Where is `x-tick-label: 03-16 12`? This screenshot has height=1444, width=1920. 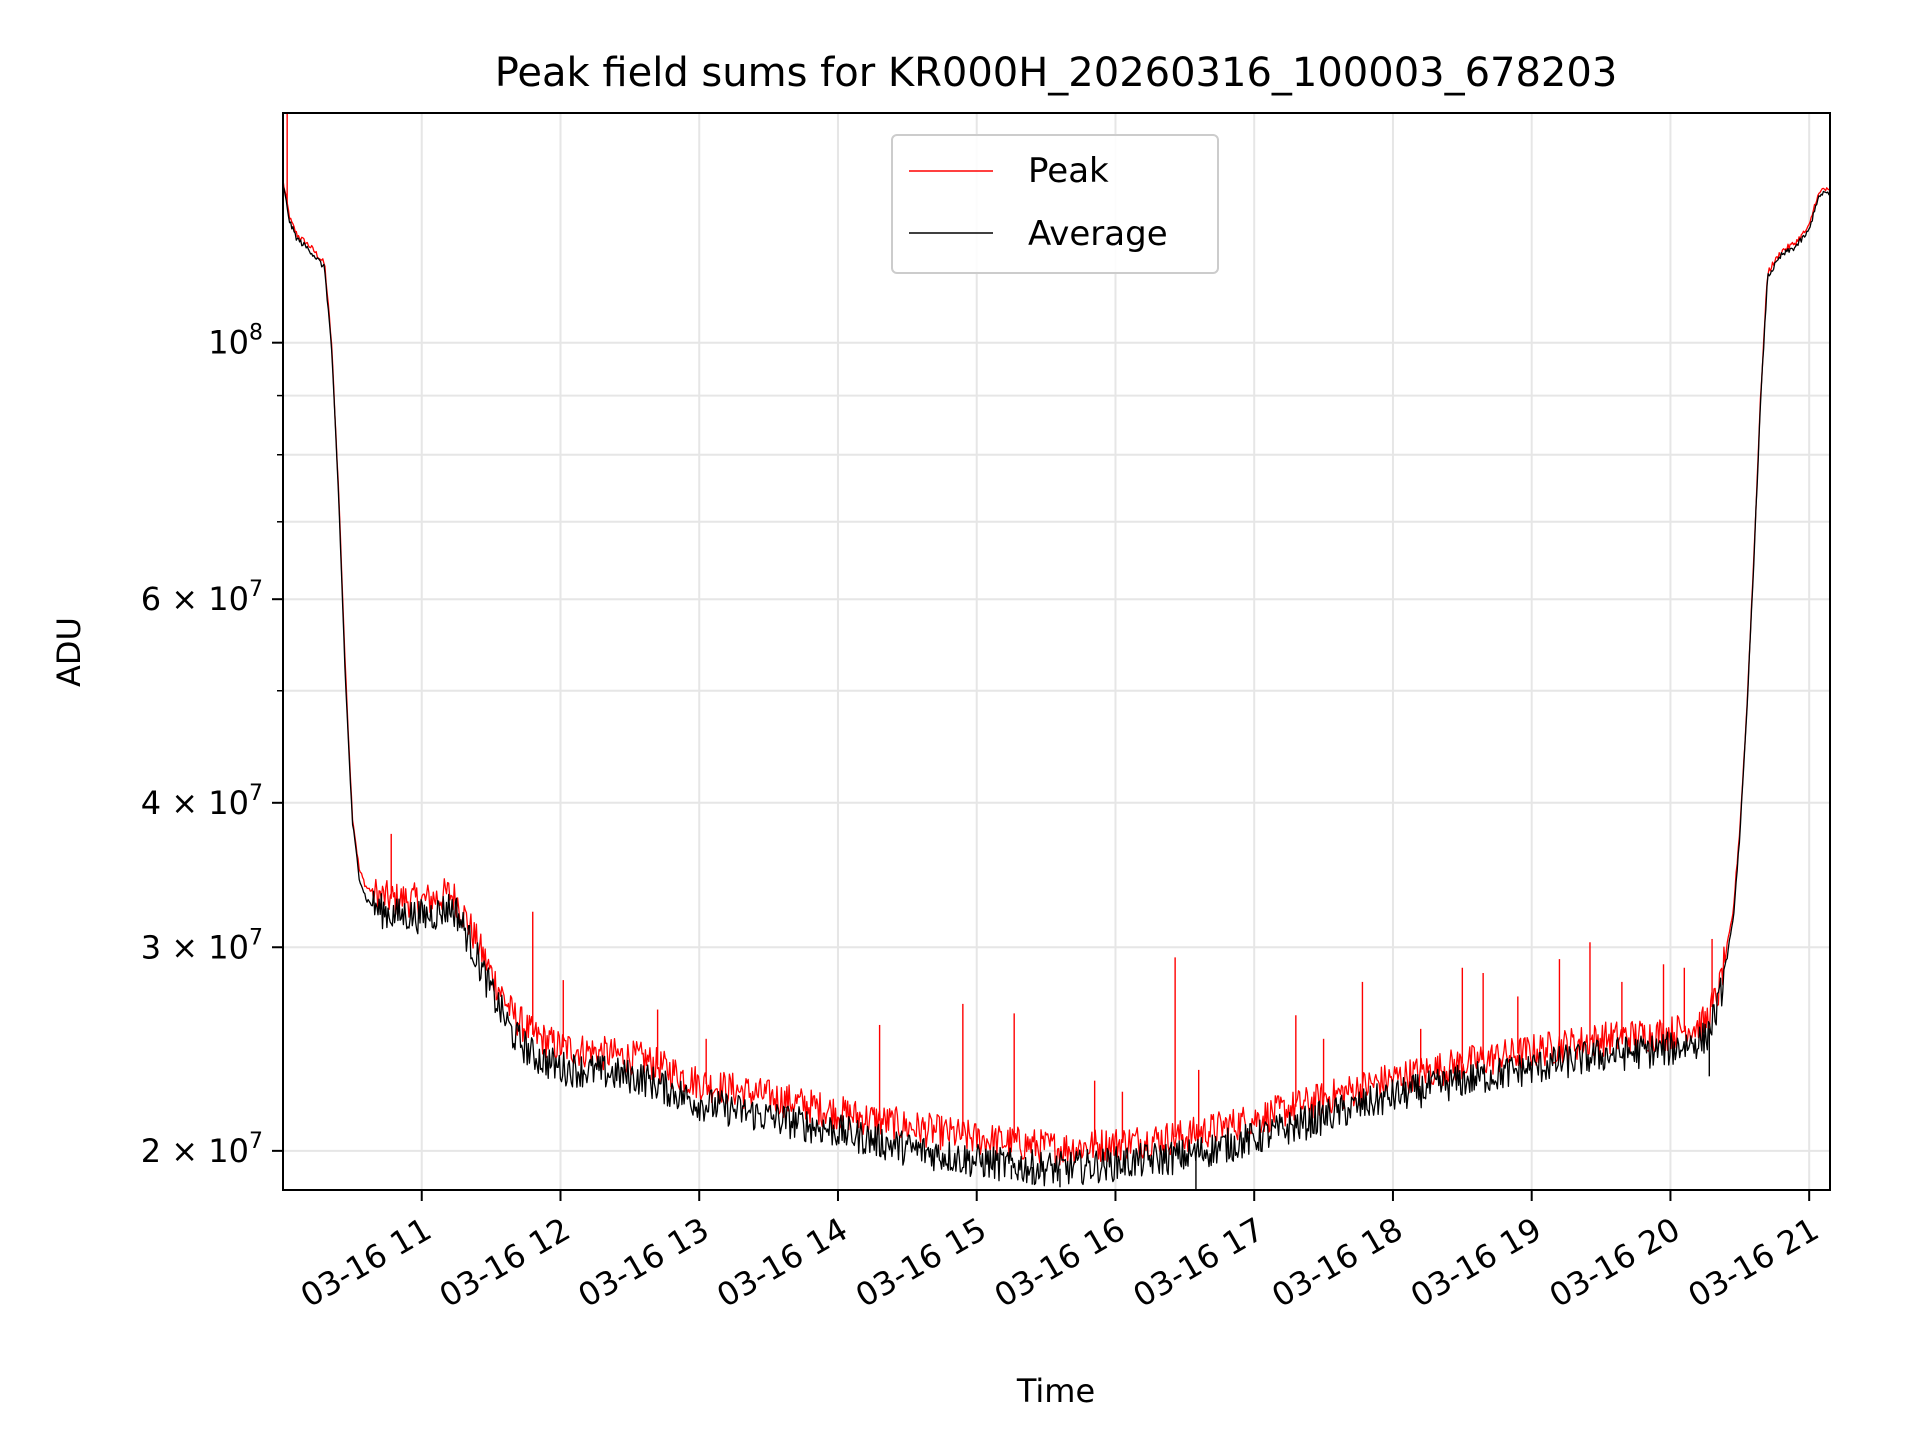 x-tick-label: 03-16 12 is located at coordinates (505, 1262).